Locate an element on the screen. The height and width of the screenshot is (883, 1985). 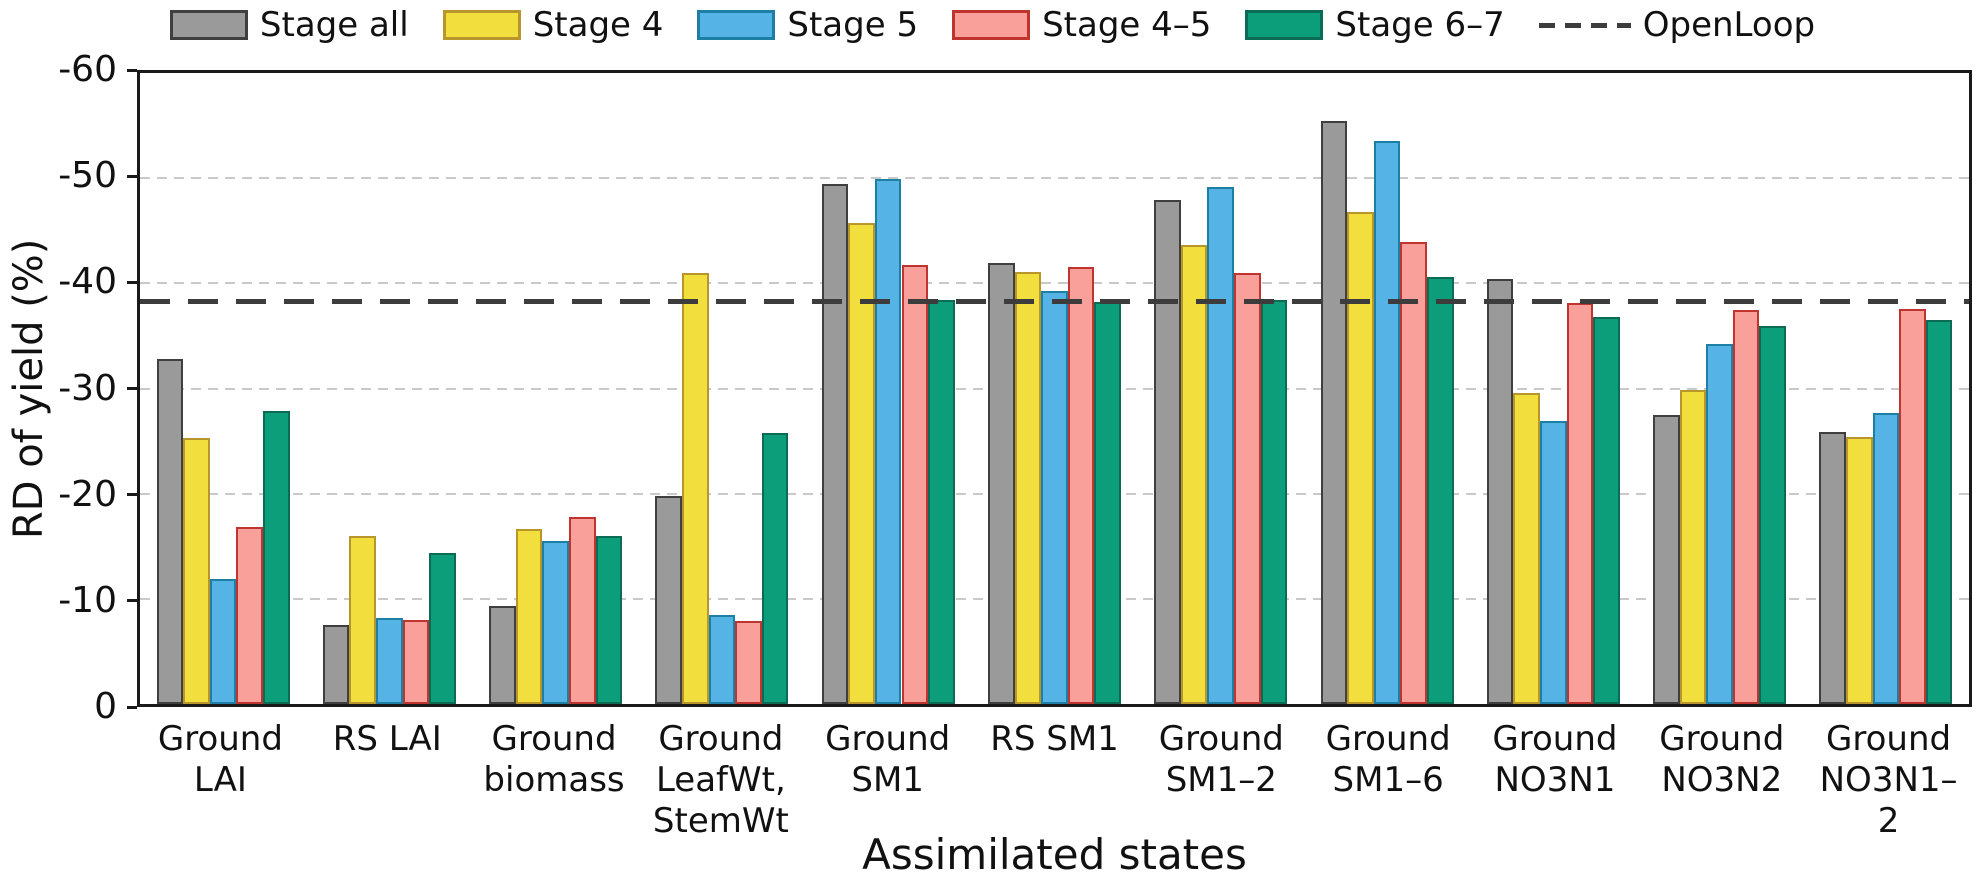
legend-item-stage-4-5: Stage 4–5 is located at coordinates (1081, 25).